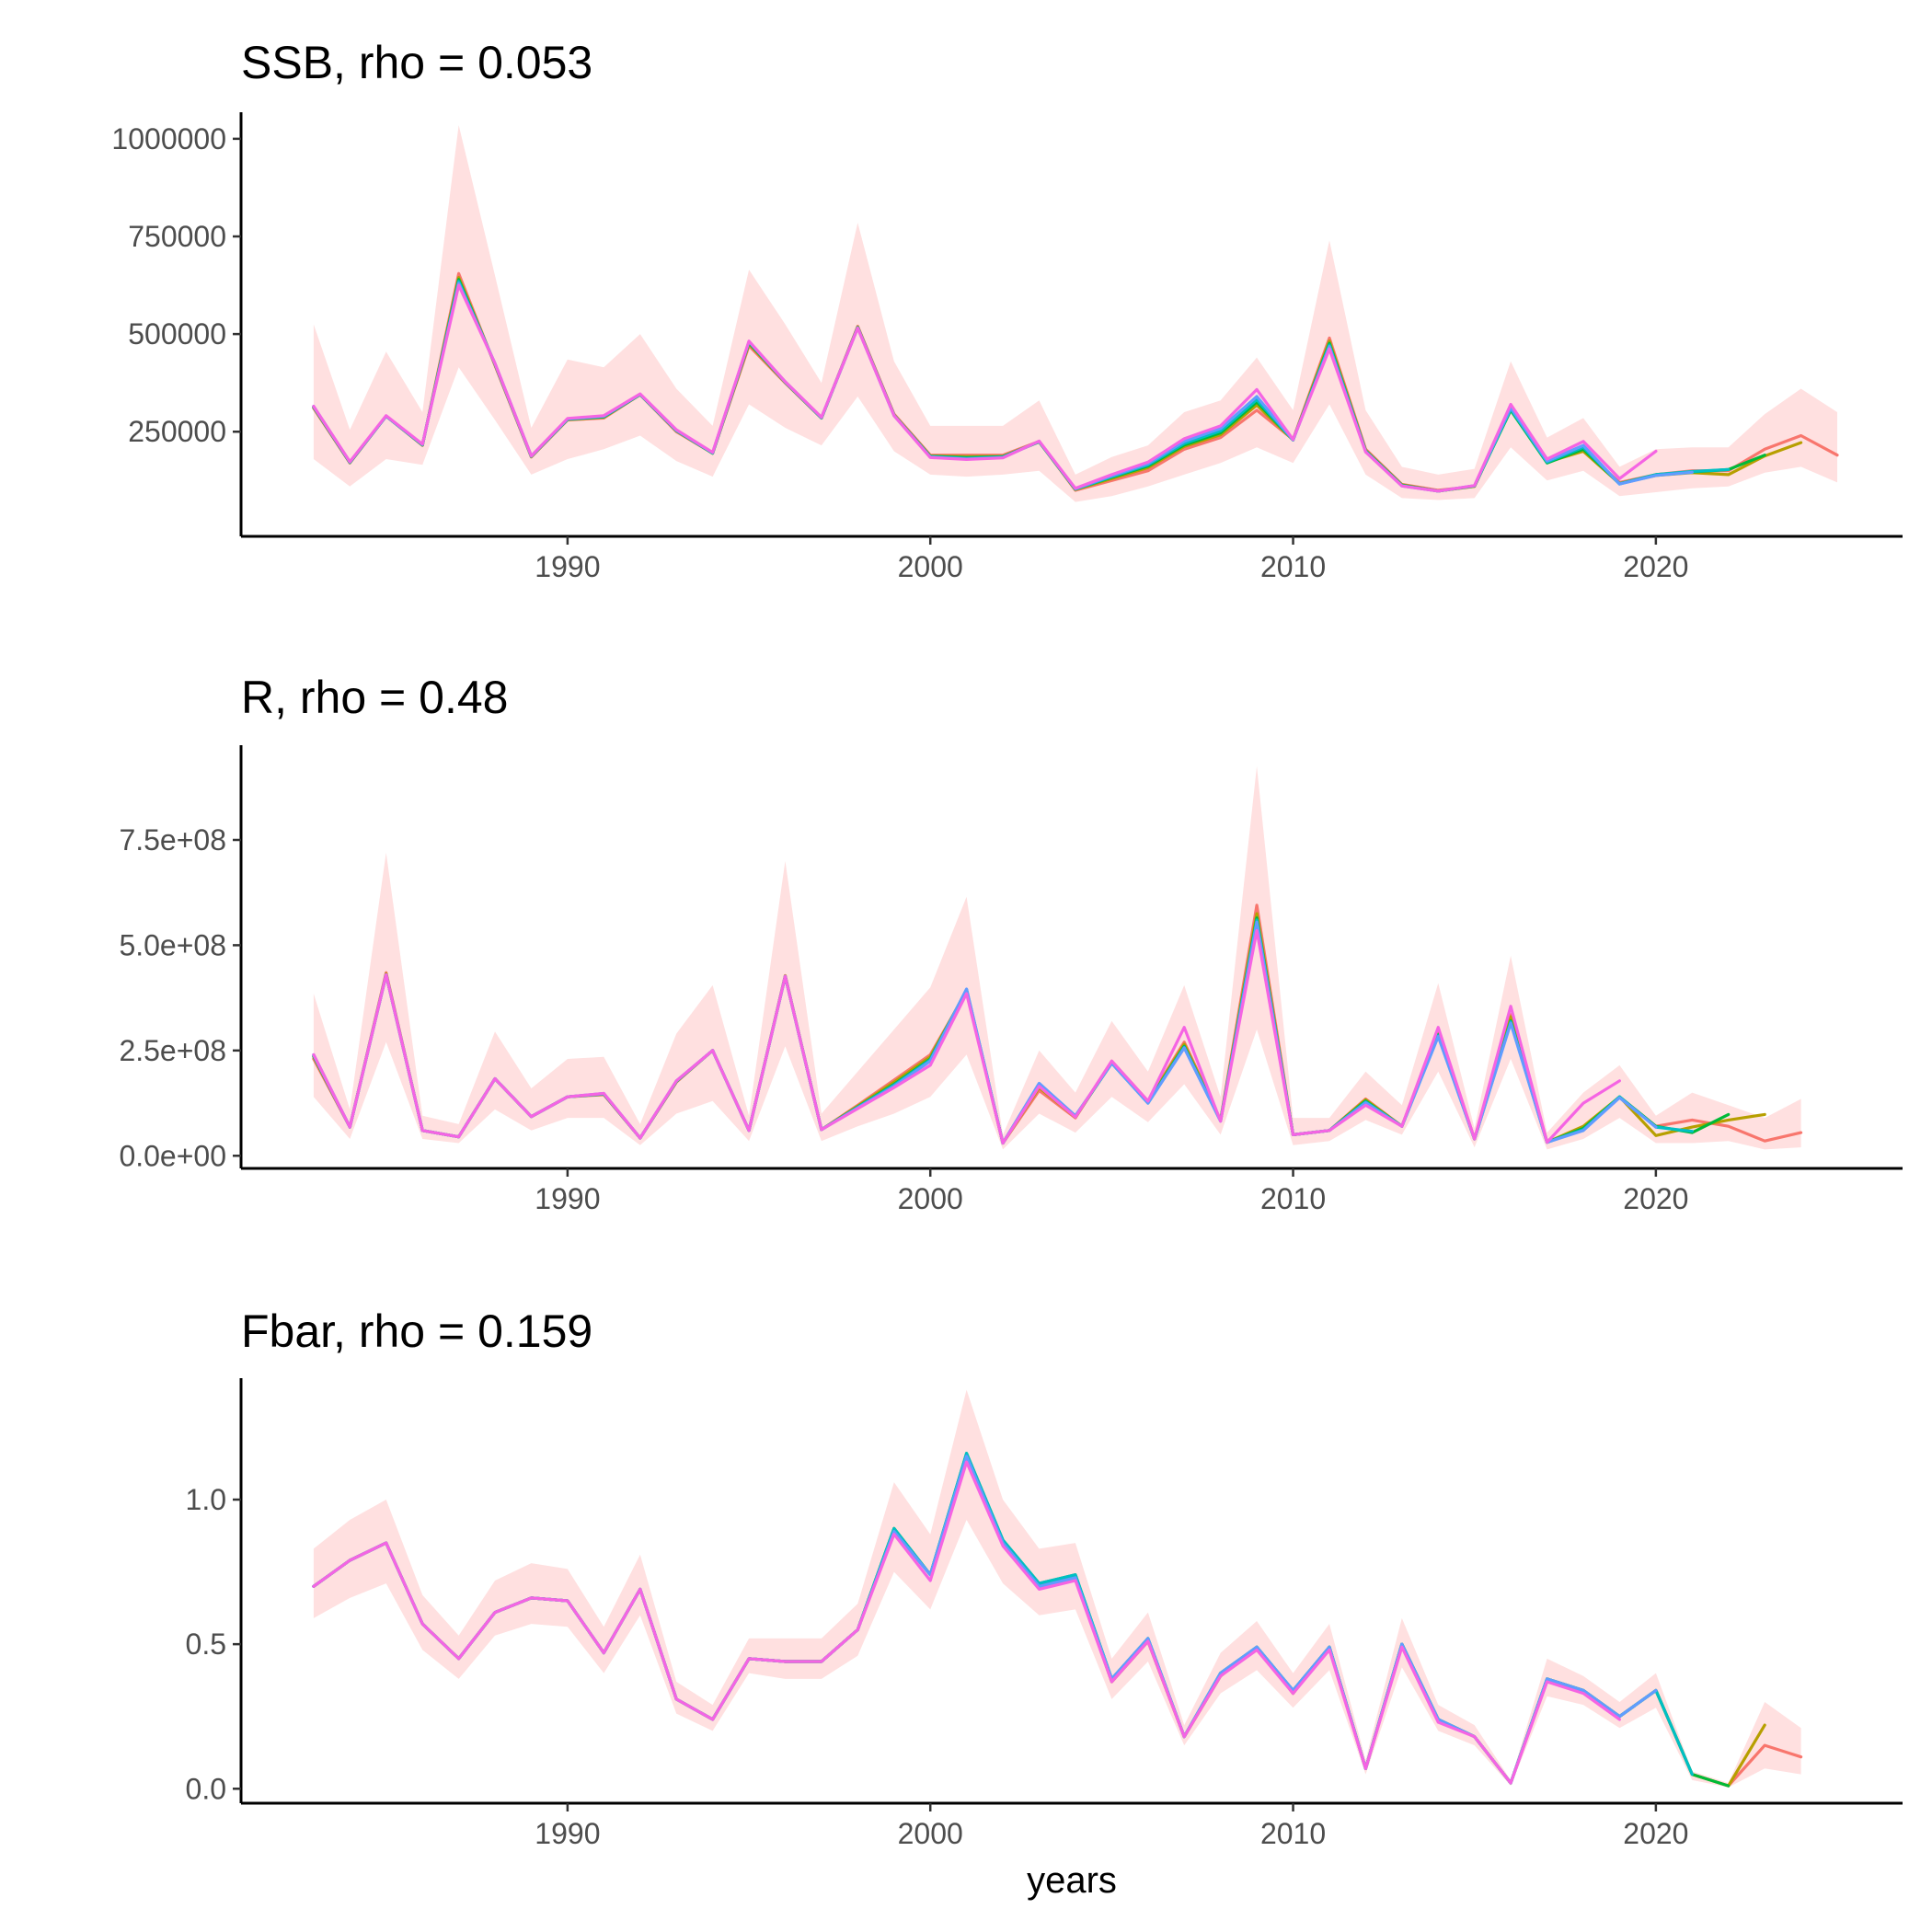  What do you see at coordinates (930, 566) in the screenshot?
I see `ssb-x-tick-label: 2000` at bounding box center [930, 566].